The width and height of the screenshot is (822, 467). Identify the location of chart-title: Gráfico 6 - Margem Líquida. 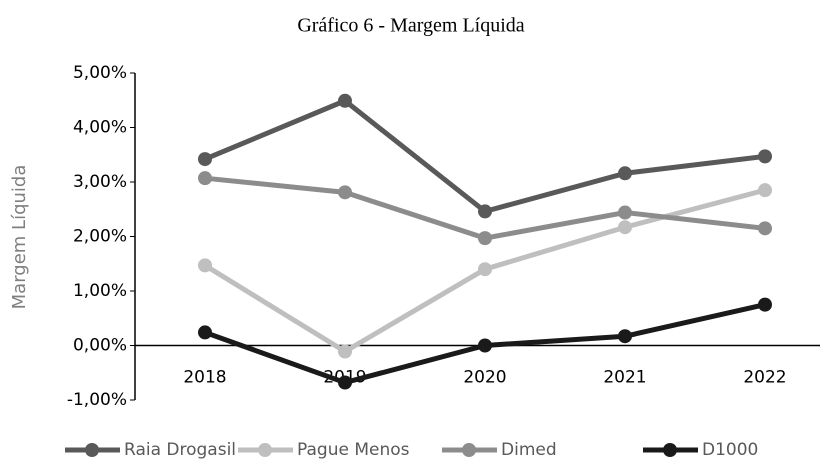
(410, 26).